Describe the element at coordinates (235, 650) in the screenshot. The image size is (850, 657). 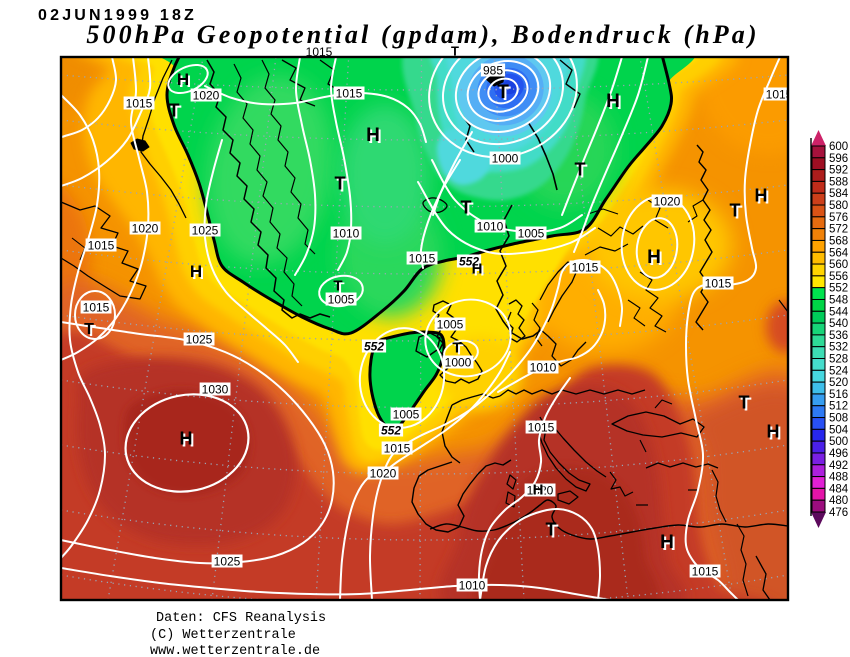
I see `svg-text: www.wetterzentrale.de` at that location.